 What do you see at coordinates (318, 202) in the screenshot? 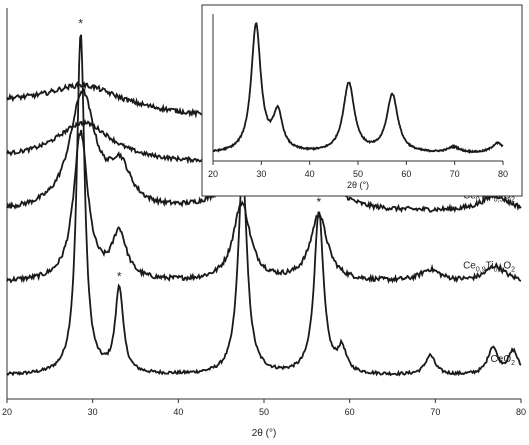
I see `peak-star-3: *` at bounding box center [318, 202].